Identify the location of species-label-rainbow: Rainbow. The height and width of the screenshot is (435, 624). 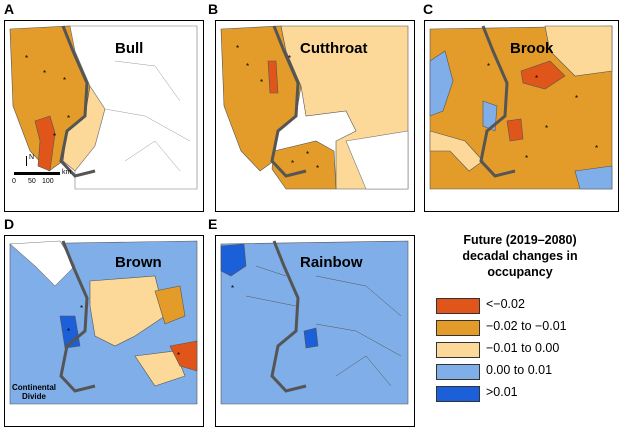
(331, 262).